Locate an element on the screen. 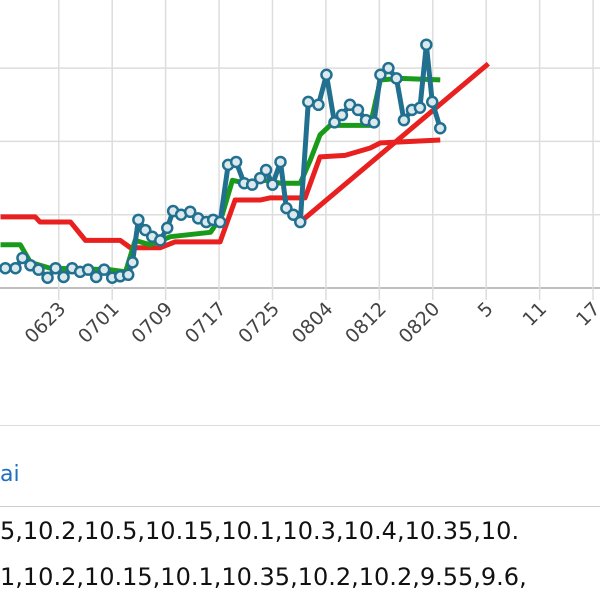  x-tick-label: 17 is located at coordinates (586, 314).